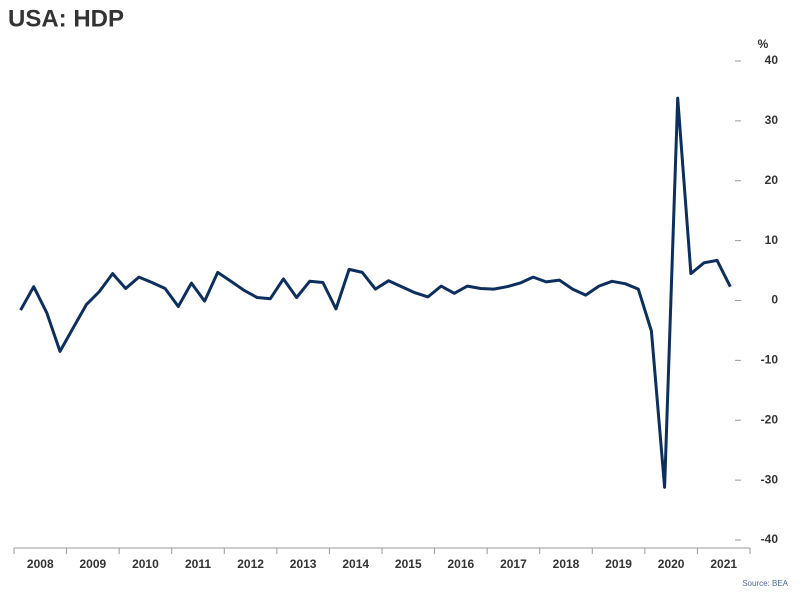 This screenshot has width=800, height=600. What do you see at coordinates (772, 180) in the screenshot?
I see `y-tick-label: 20` at bounding box center [772, 180].